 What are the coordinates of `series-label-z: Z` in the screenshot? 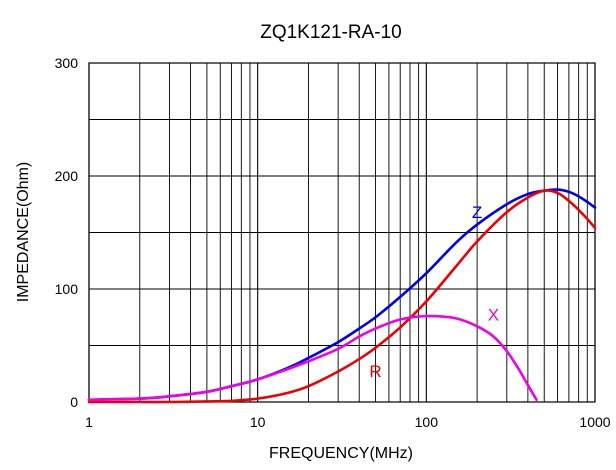 It's located at (477, 212).